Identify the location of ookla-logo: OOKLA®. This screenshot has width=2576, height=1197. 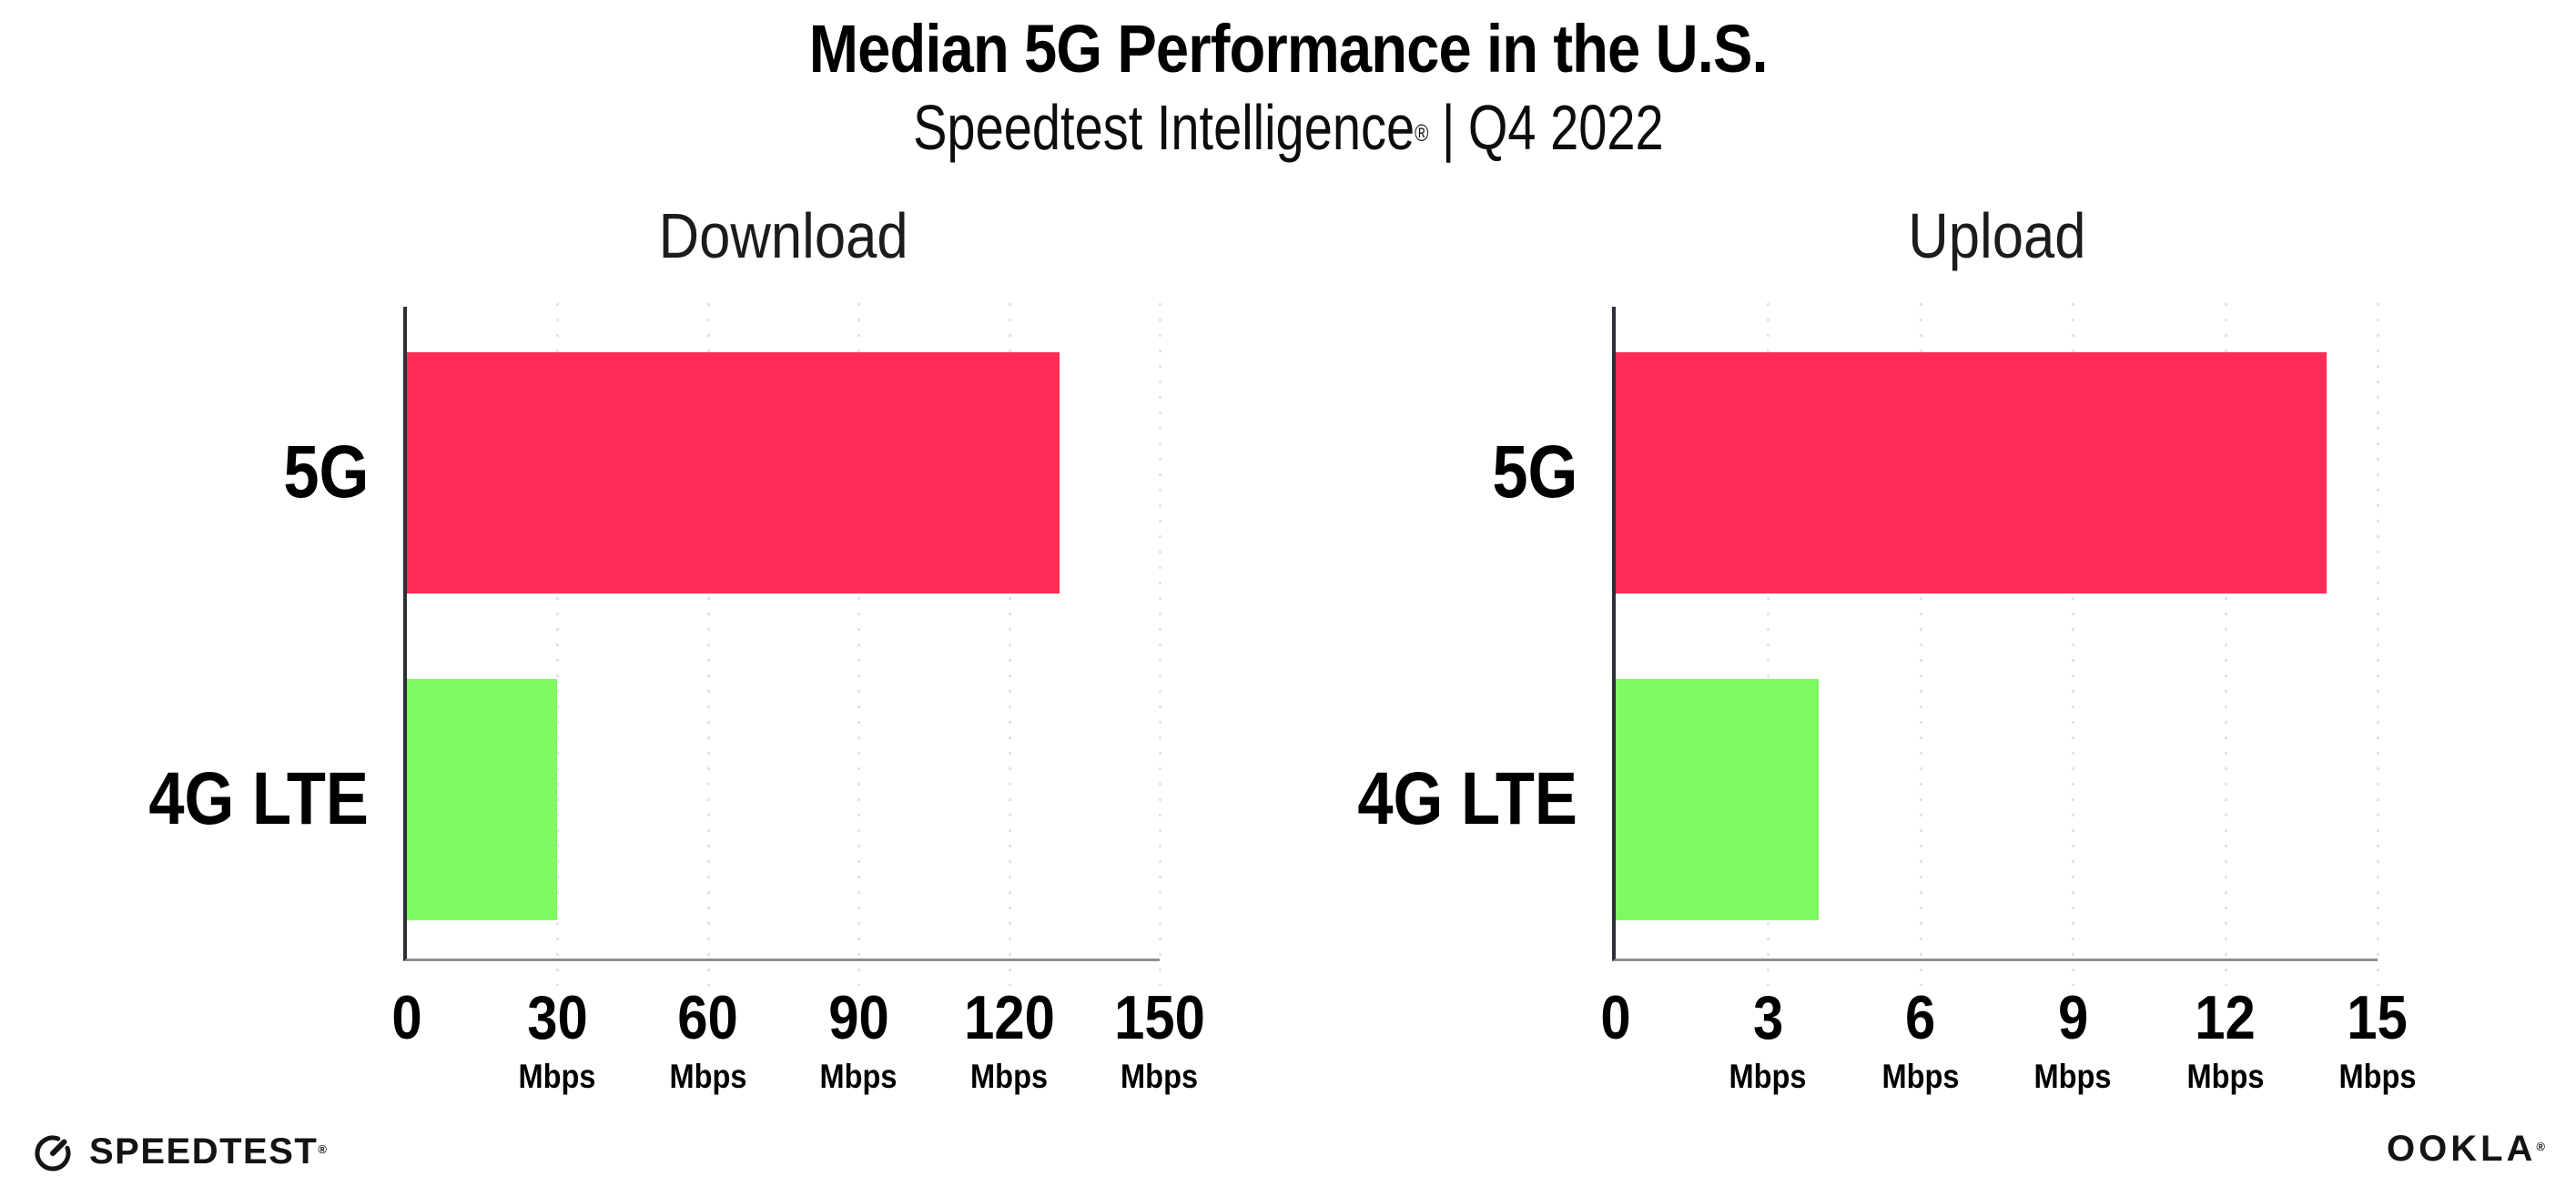
(2466, 1149).